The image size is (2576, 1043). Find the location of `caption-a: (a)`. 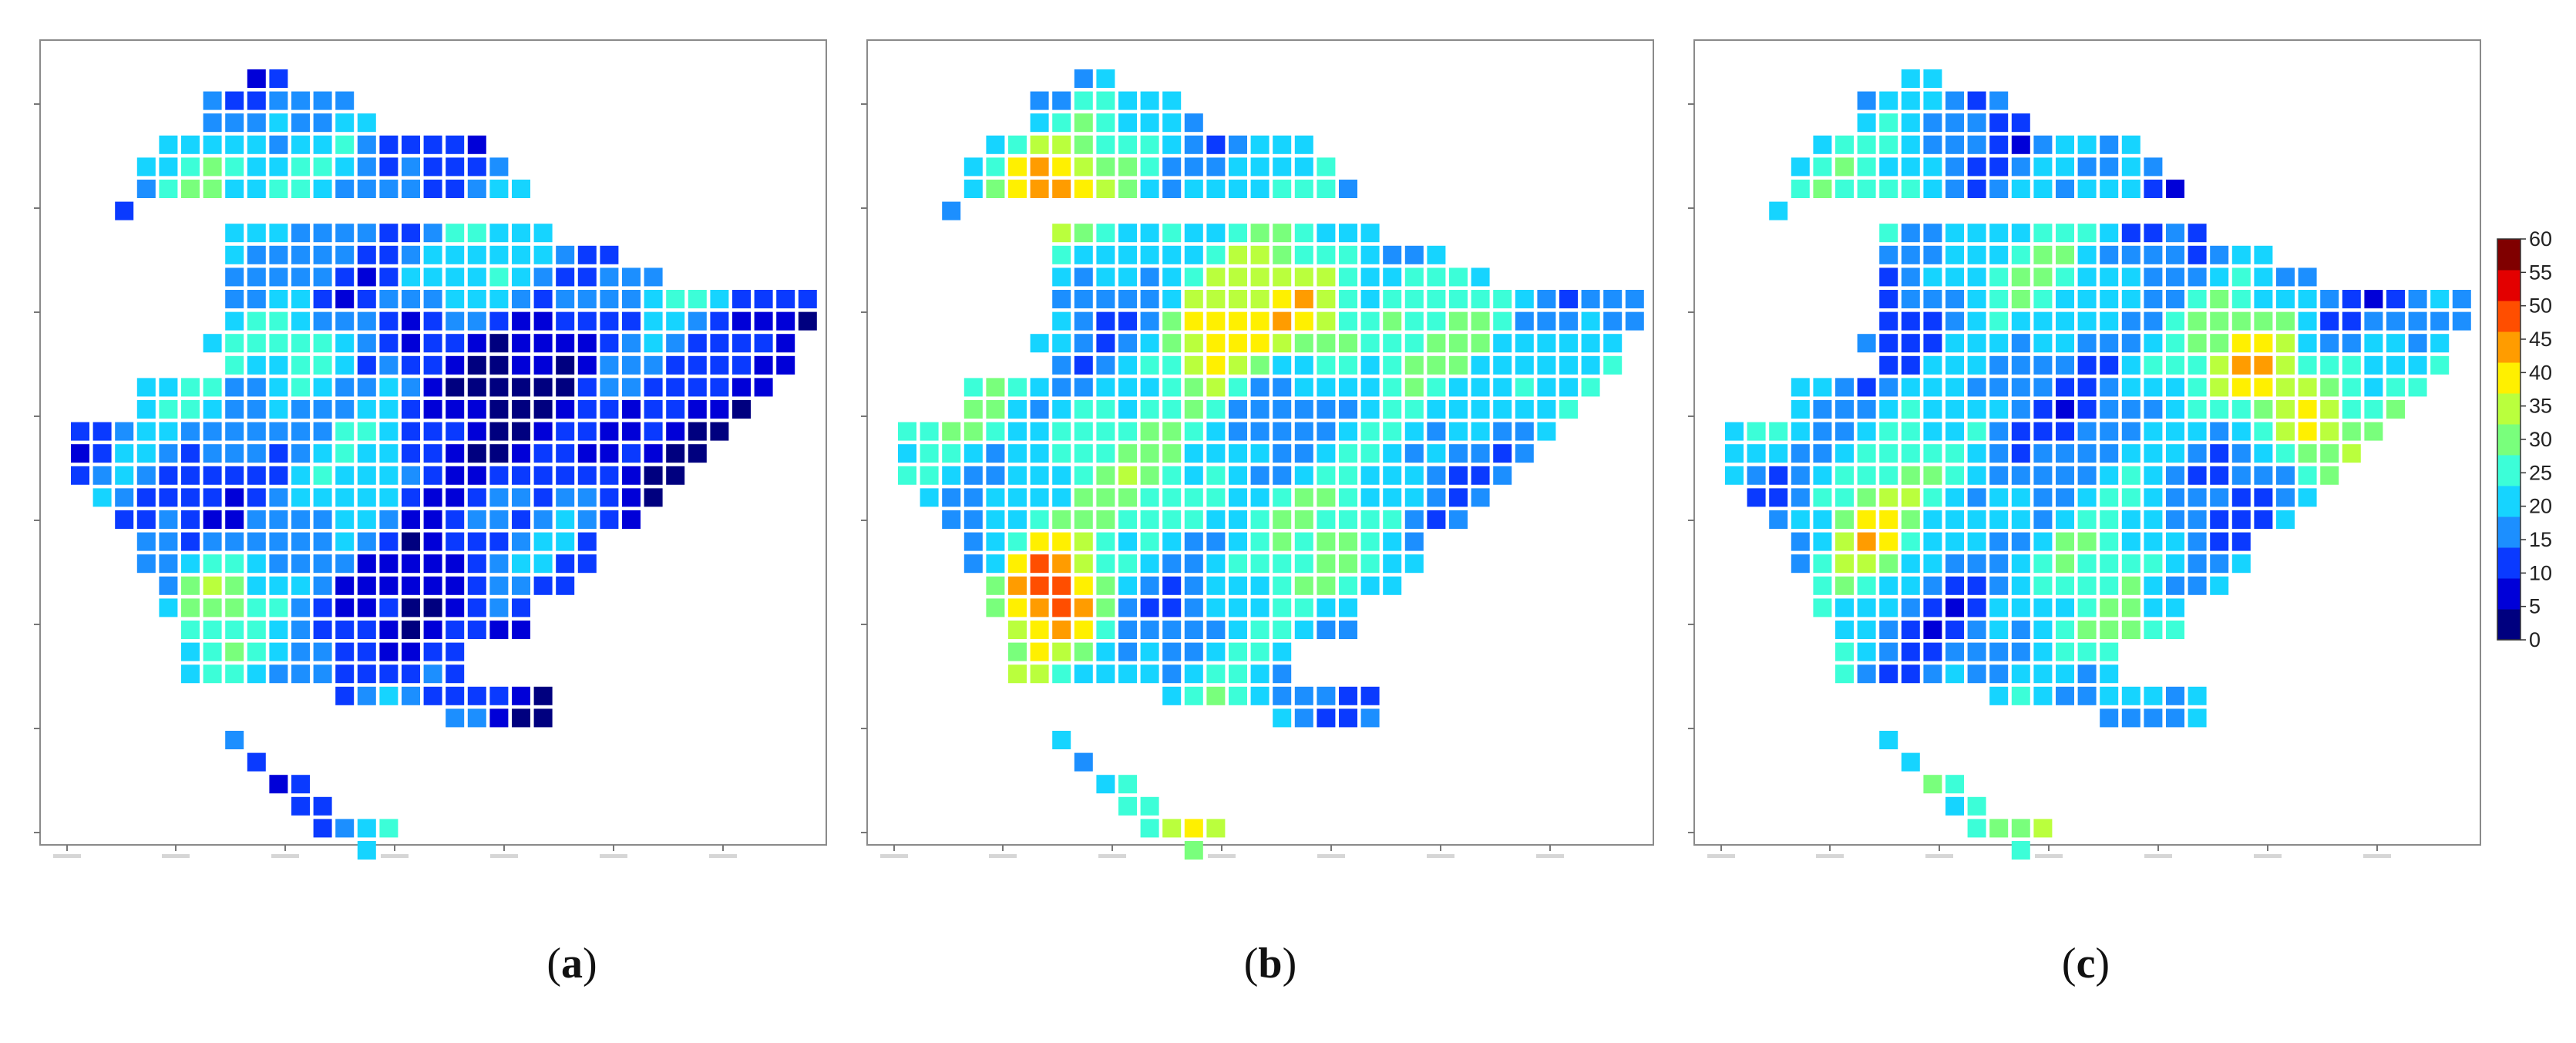

caption-a: (a) is located at coordinates (571, 963).